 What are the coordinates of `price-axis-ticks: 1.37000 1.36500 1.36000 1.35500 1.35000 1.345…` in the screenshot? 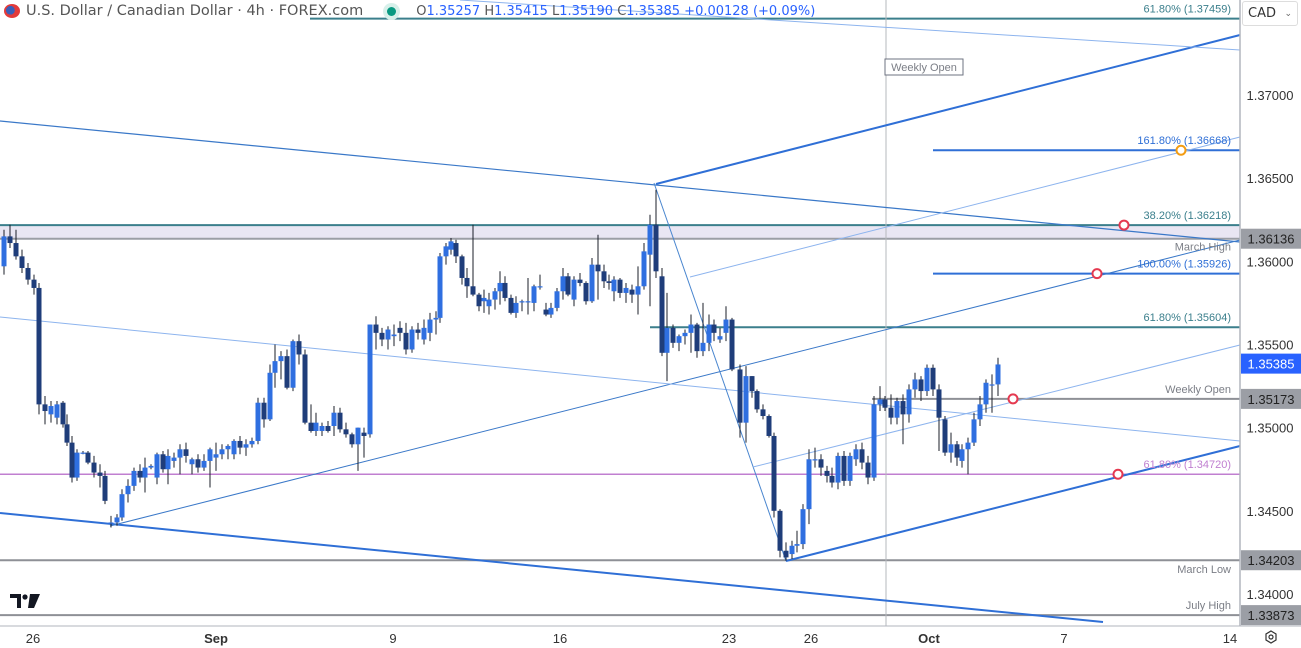 It's located at (1270, 345).